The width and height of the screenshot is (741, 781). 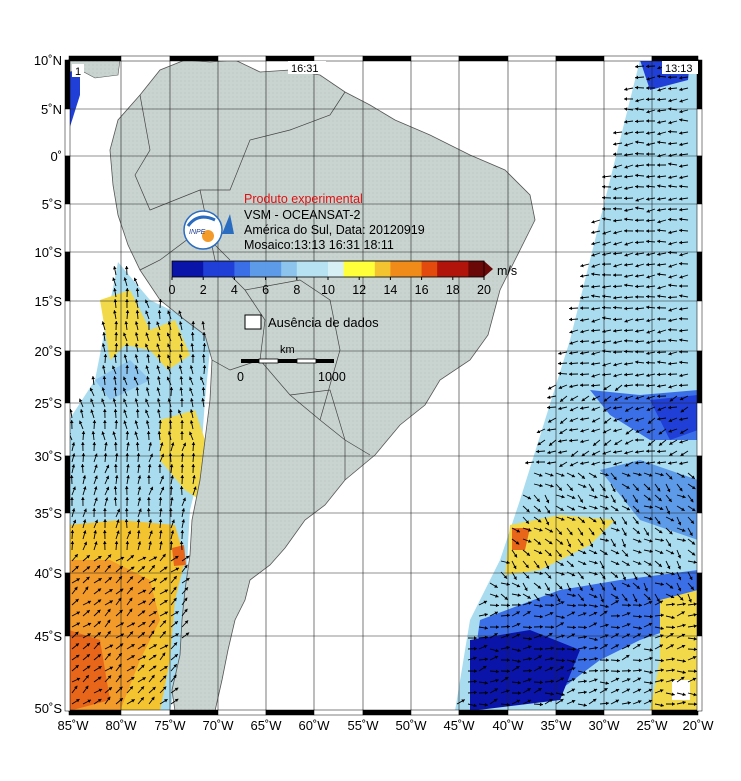 I want to click on colorbar-segment, so click(x=258, y=269).